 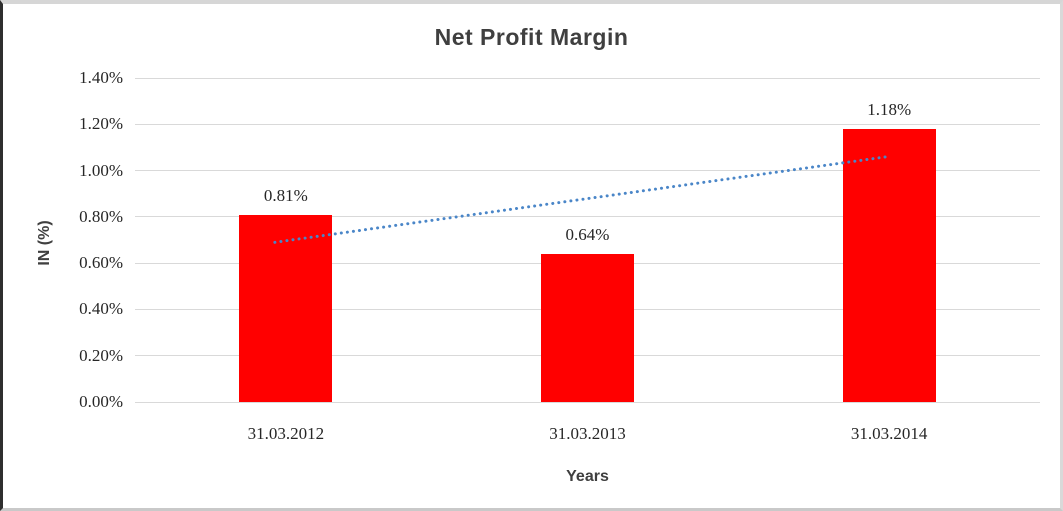 What do you see at coordinates (889, 109) in the screenshot?
I see `bar-data-label: 1.18%` at bounding box center [889, 109].